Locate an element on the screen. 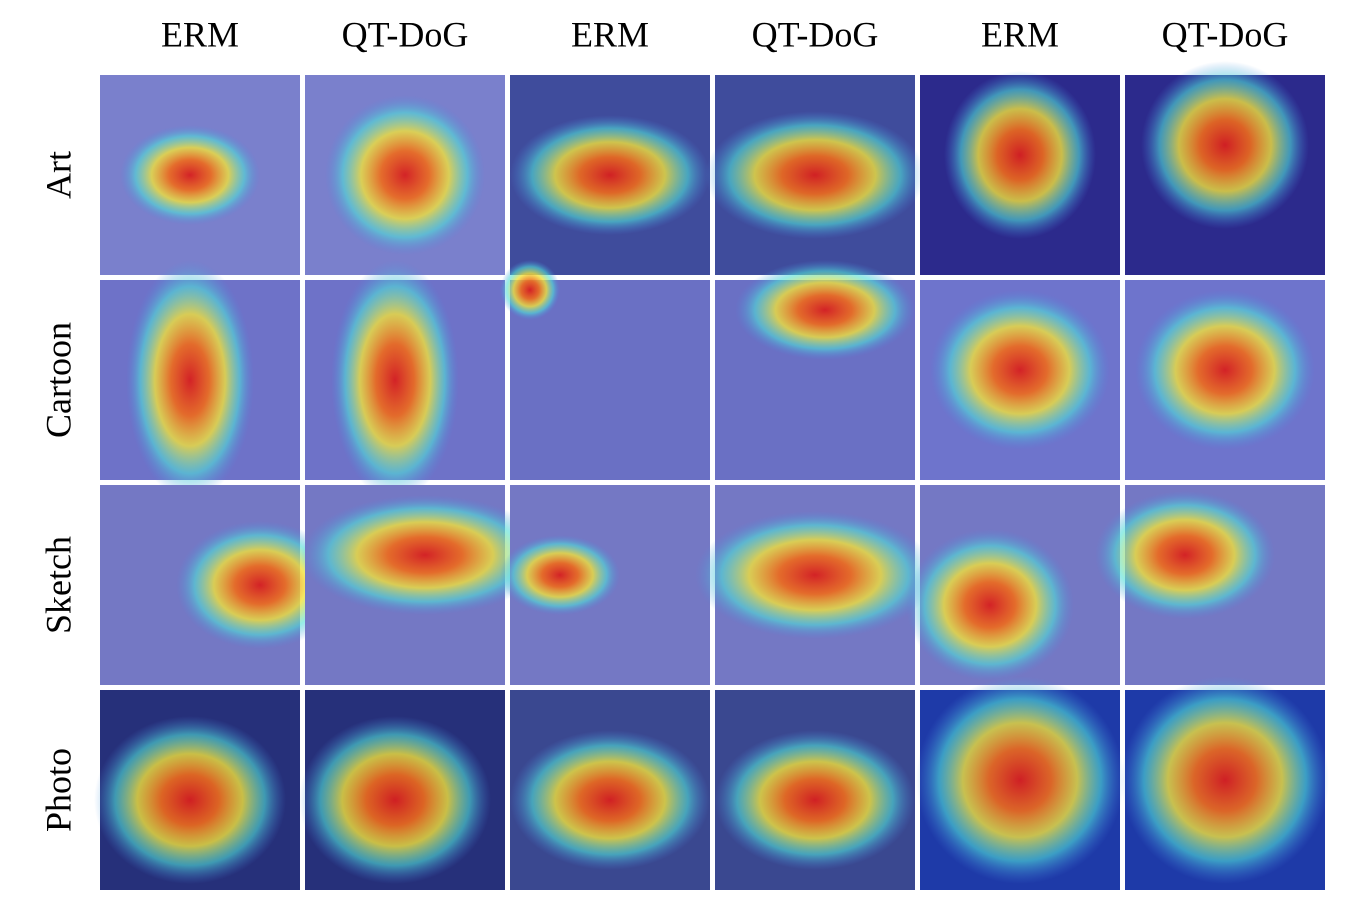  row-label: Art is located at coordinates (58, 175).